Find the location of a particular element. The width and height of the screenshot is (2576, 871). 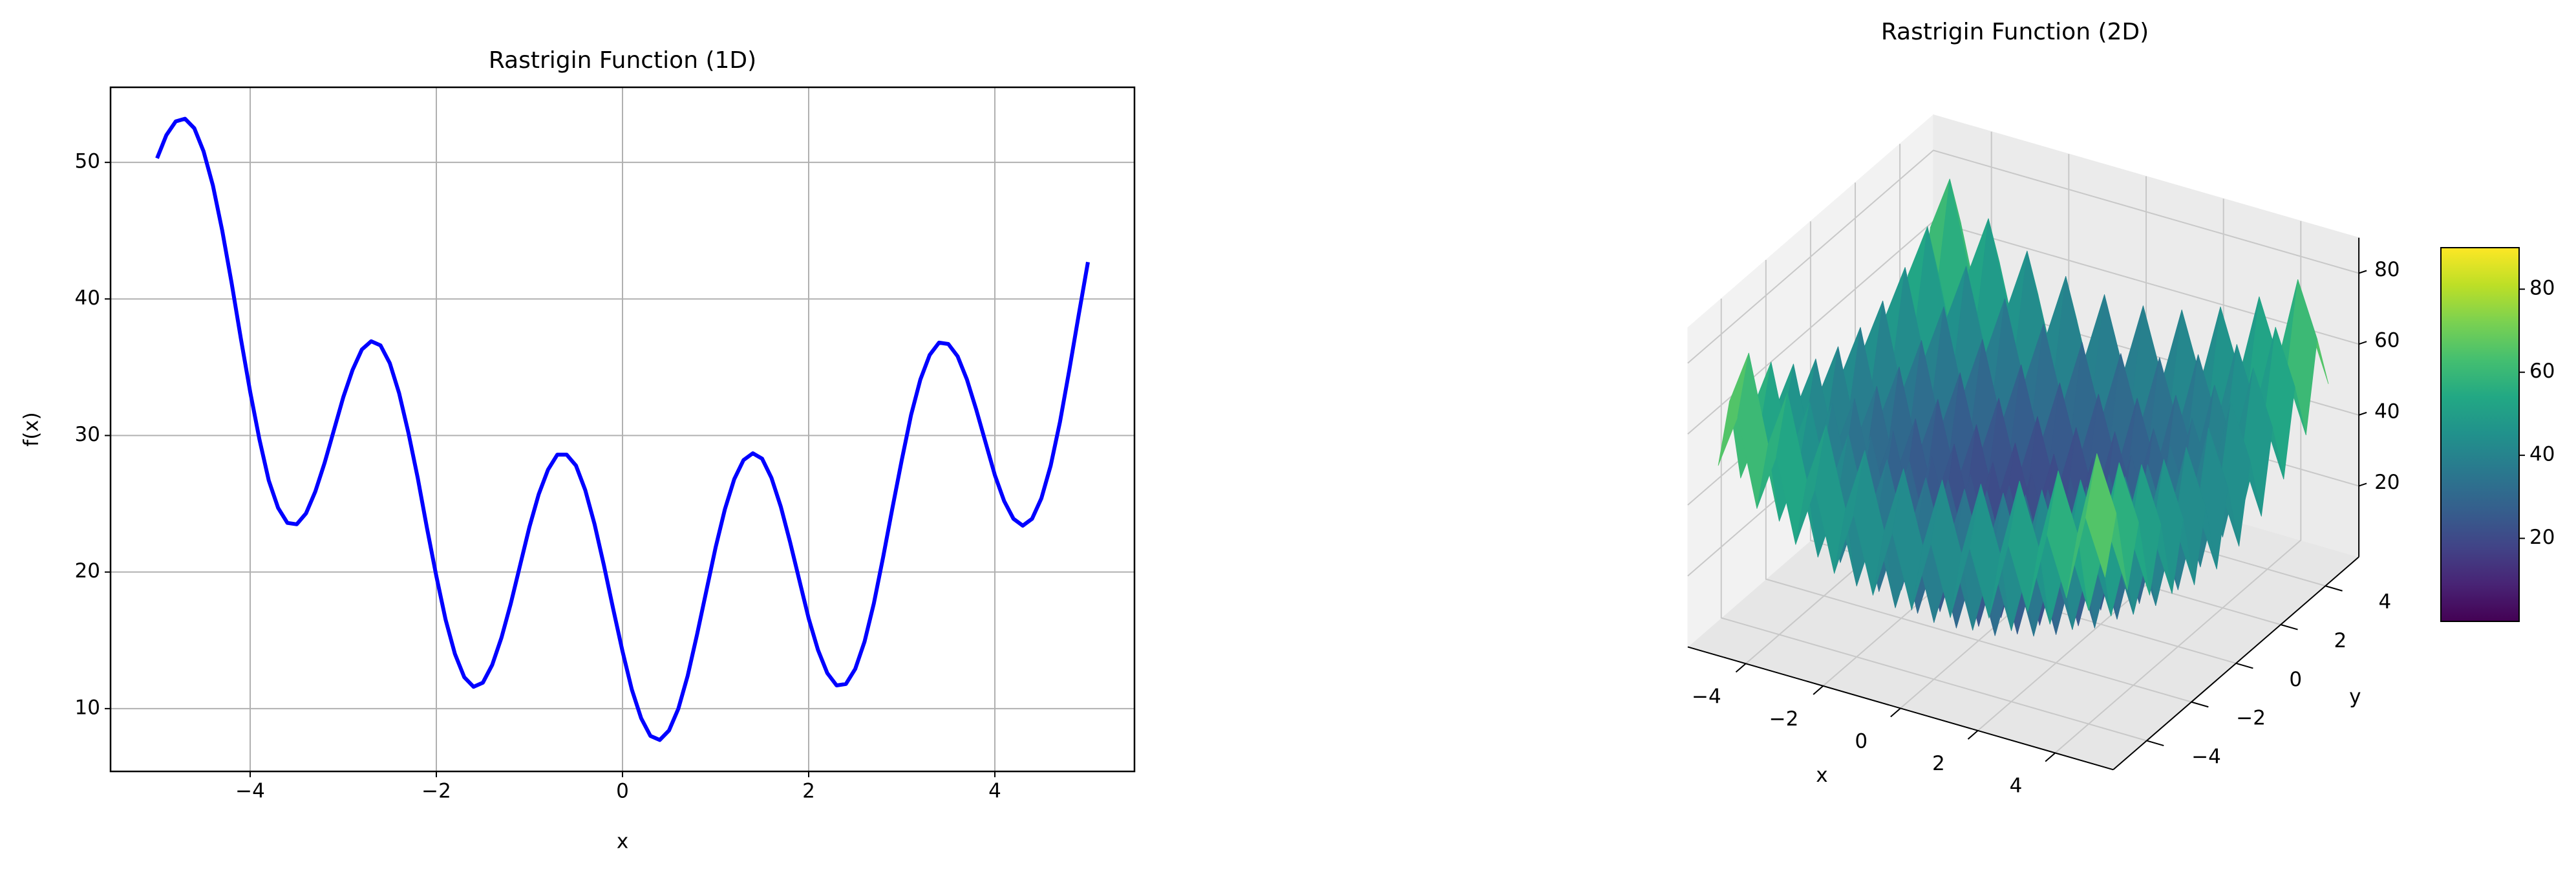

y-axis-label: f(x) is located at coordinates (31, 429).